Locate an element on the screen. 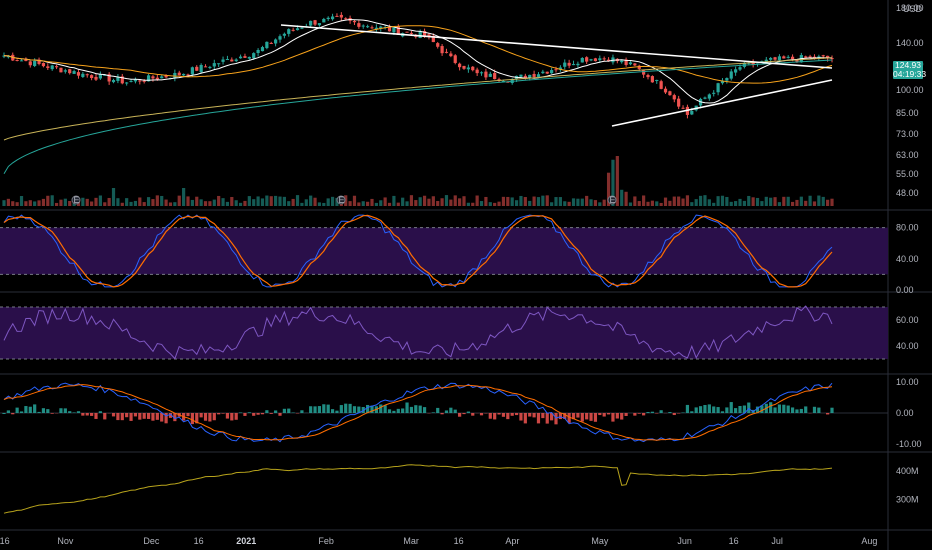  x-tick-label: 16 is located at coordinates (459, 541).